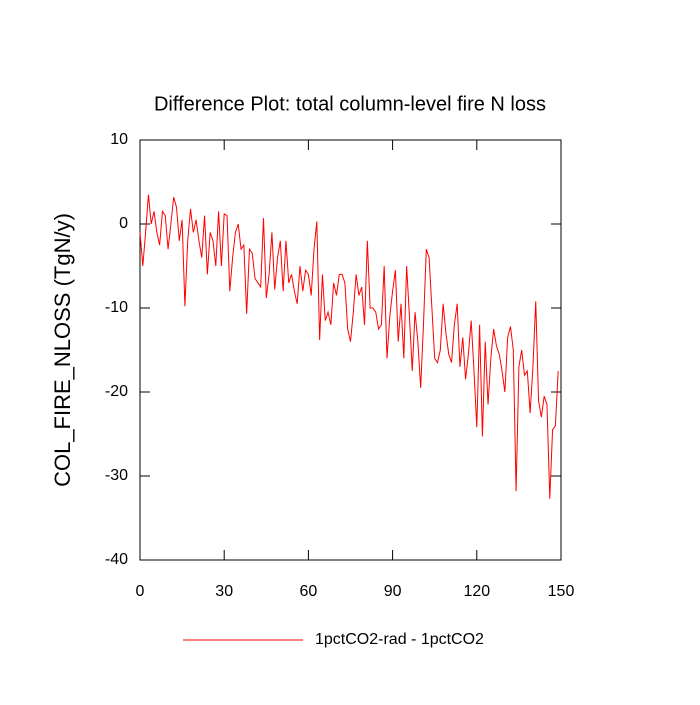 This screenshot has height=705, width=700. Describe the element at coordinates (62, 350) in the screenshot. I see `y-axis-label: COL_FIRE_NLOSS (TgN/y)` at that location.